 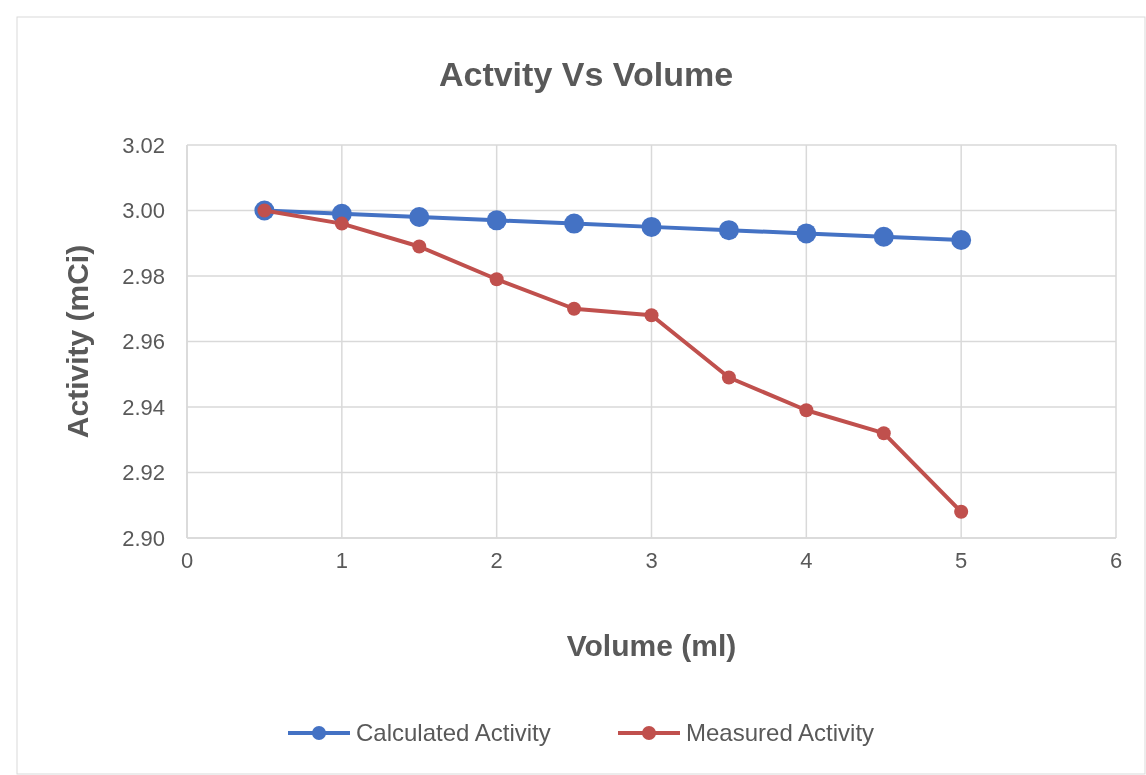 What do you see at coordinates (143, 276) in the screenshot?
I see `y-tick-label: 2.98` at bounding box center [143, 276].